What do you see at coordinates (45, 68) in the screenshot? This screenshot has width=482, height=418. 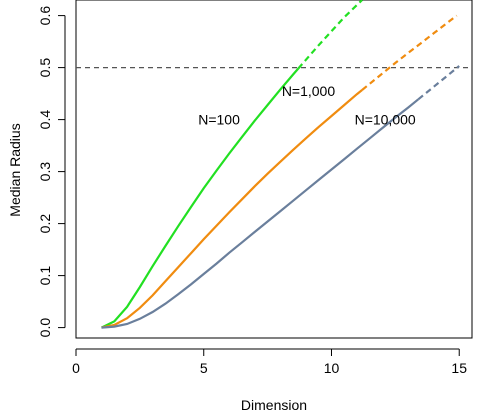 I see `y-tick-label: 0.5` at bounding box center [45, 68].